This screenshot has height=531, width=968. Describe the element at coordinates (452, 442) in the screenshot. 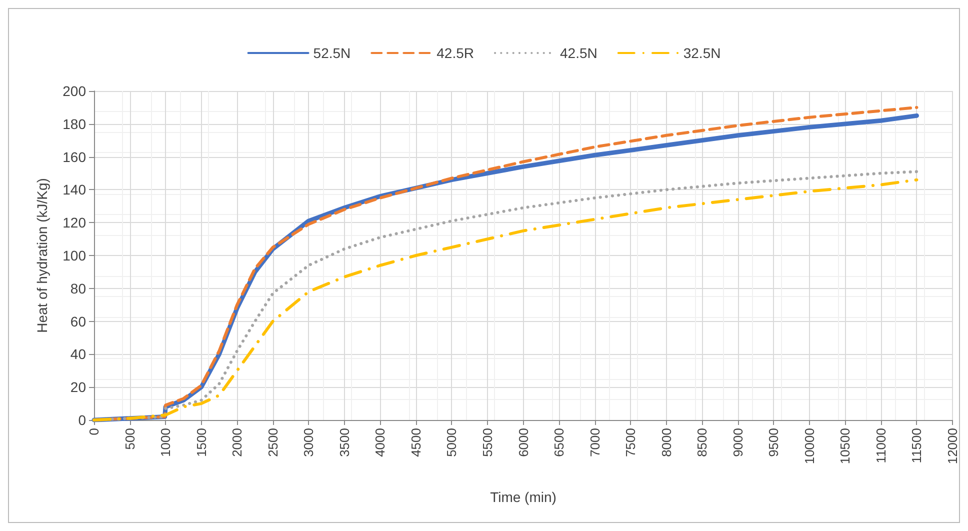

I see `x-tick-label: 5000` at that location.